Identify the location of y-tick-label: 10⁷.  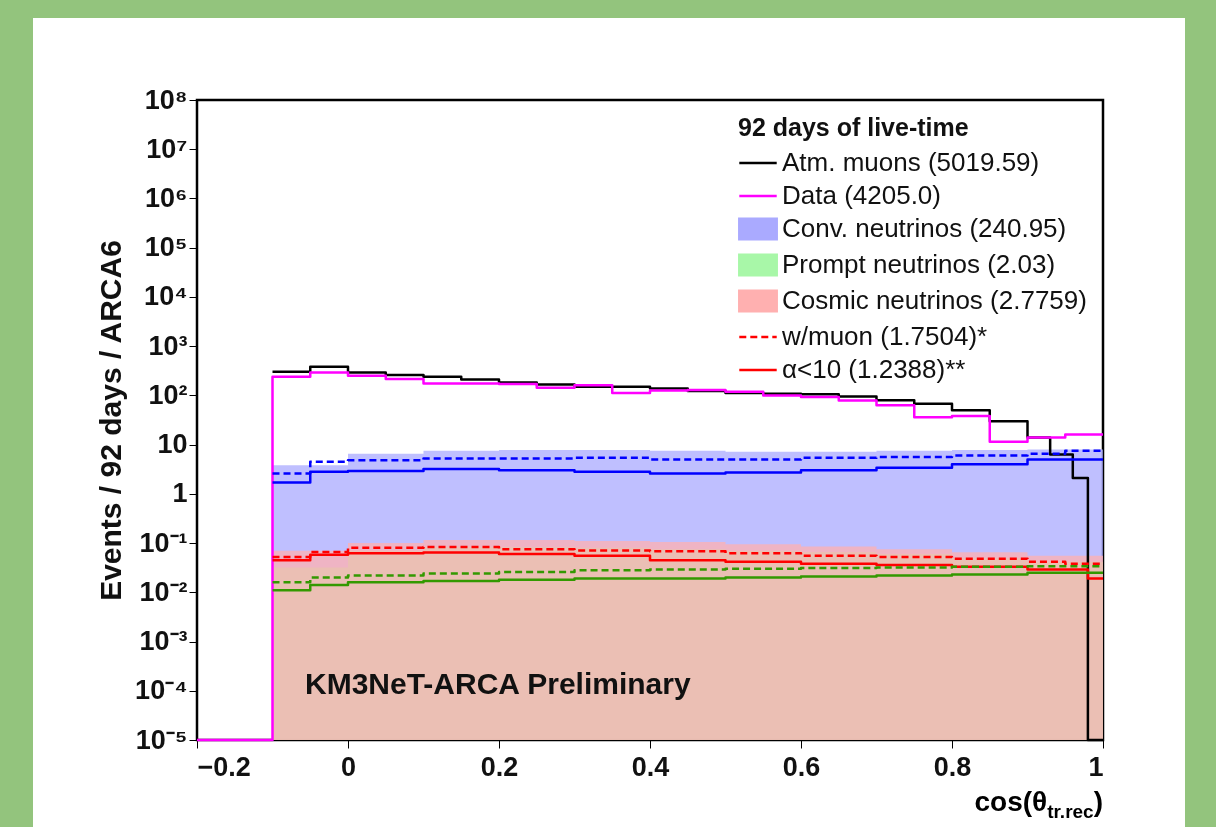
(167, 148).